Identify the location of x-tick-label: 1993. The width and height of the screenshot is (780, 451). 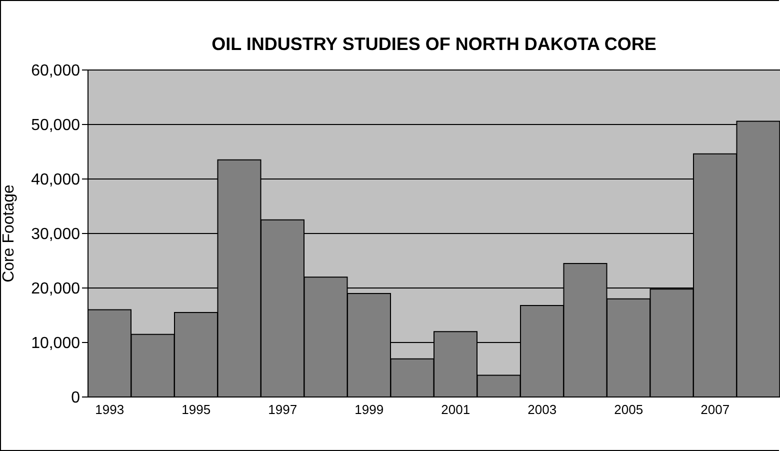
(109, 410).